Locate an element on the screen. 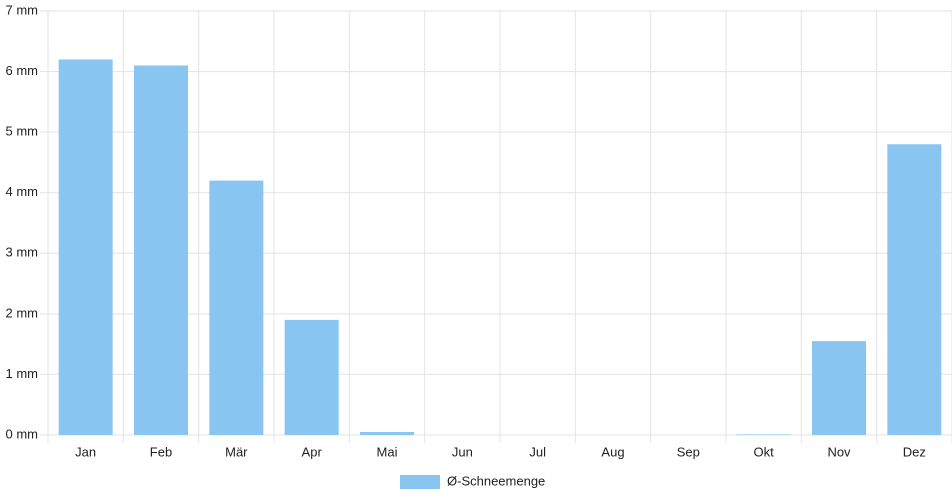 The height and width of the screenshot is (500, 952). y-tick-label: 3 mm is located at coordinates (22, 252).